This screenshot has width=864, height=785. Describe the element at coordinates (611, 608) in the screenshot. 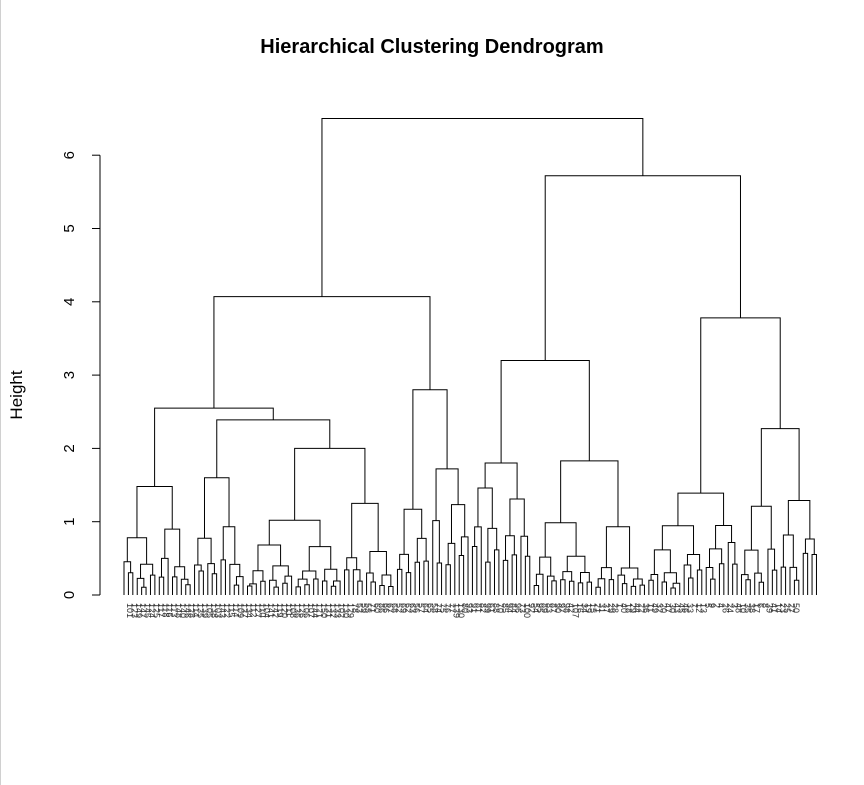

I see `leaf-label: 29` at that location.